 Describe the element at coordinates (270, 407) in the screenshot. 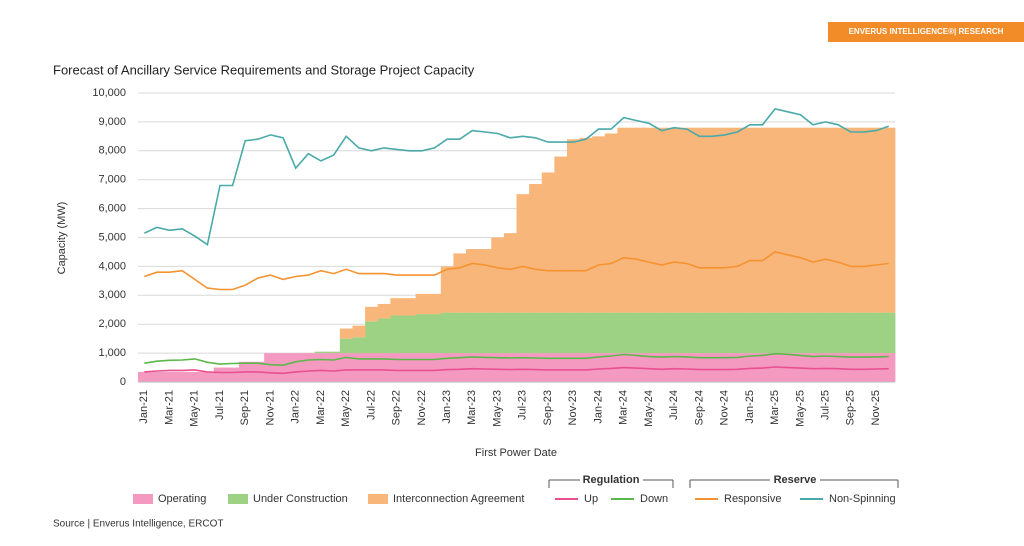

I see `x-tick-label: Nov-21` at that location.